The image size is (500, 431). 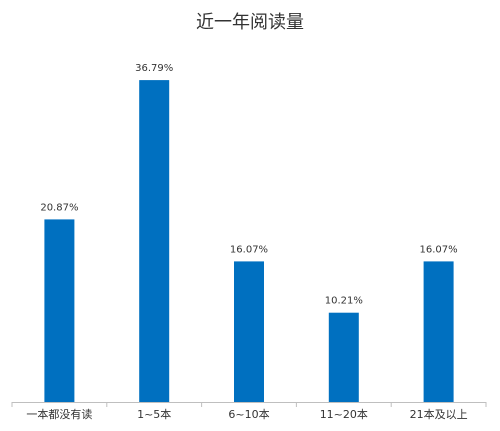 I want to click on chart-title: 近一年阅读量, so click(x=250, y=22).